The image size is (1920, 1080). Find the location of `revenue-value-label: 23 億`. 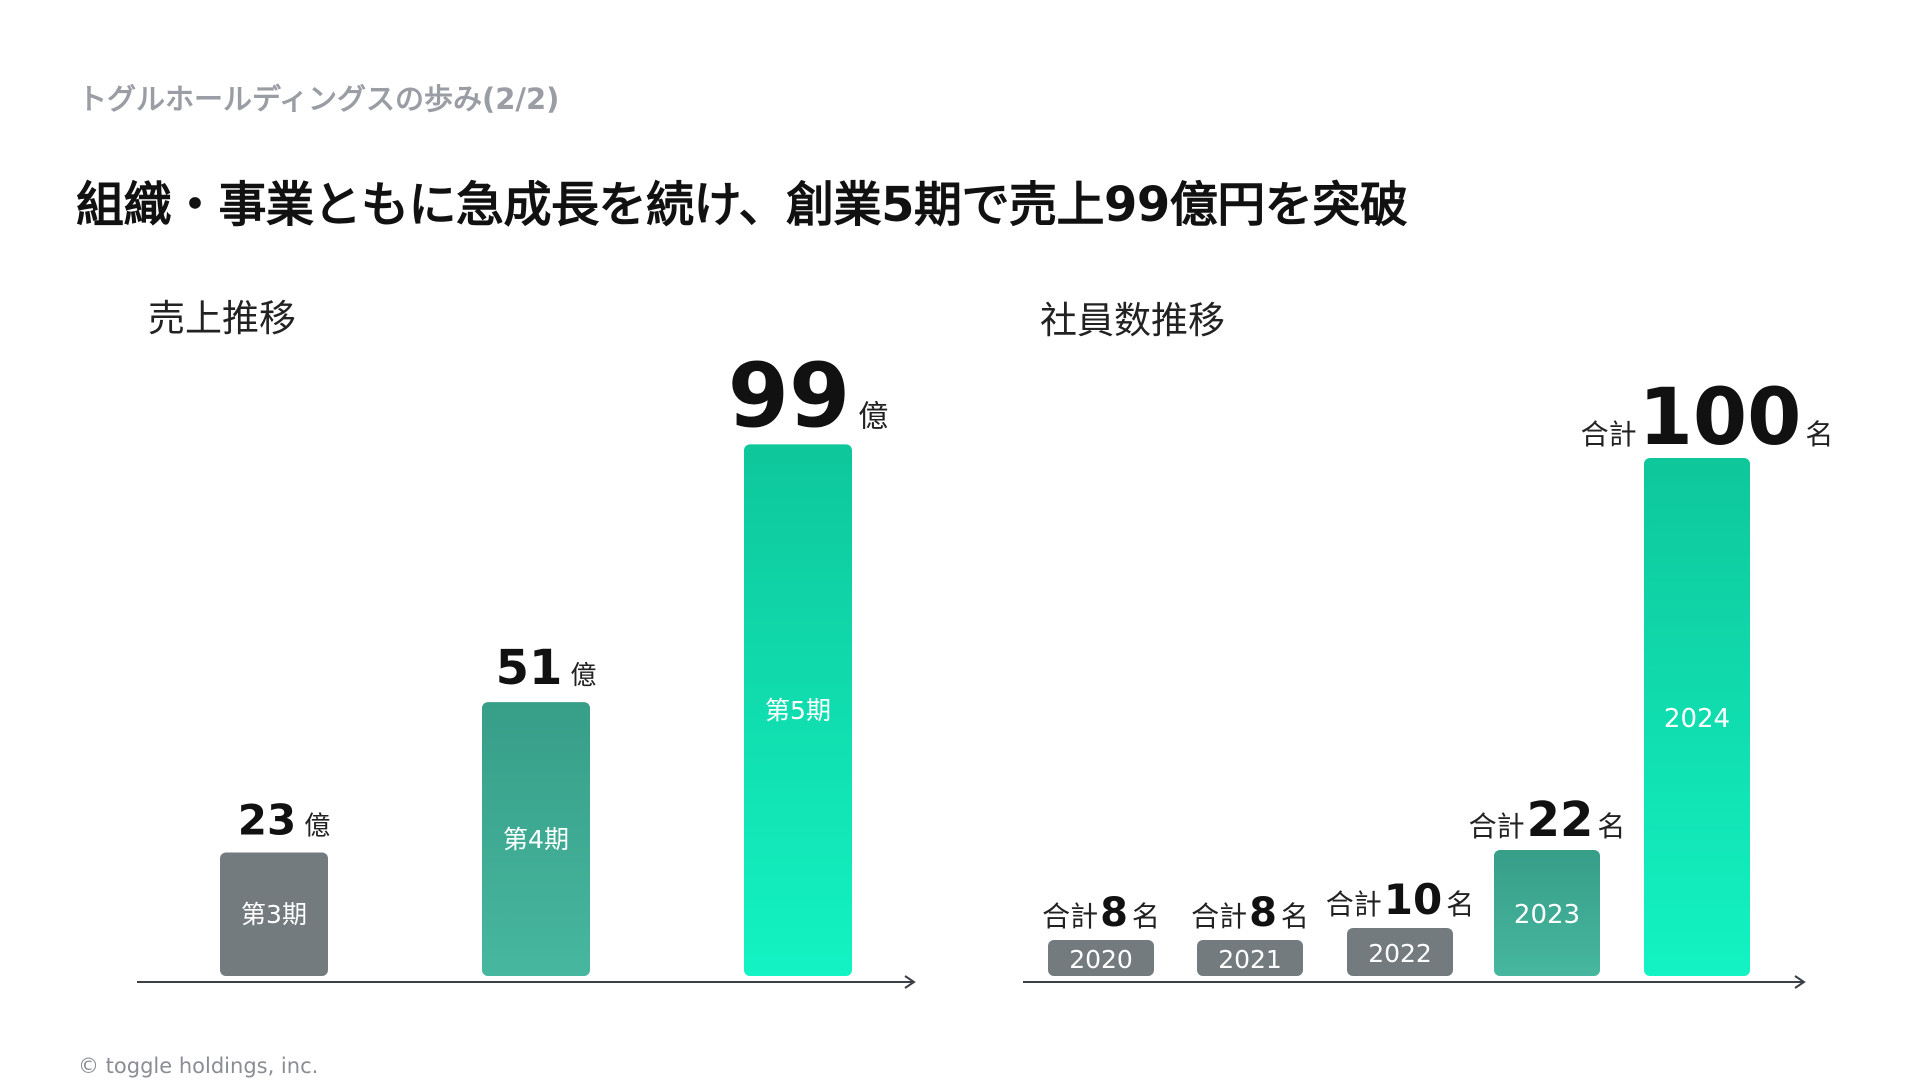

revenue-value-label: 23 億 is located at coordinates (284, 819).